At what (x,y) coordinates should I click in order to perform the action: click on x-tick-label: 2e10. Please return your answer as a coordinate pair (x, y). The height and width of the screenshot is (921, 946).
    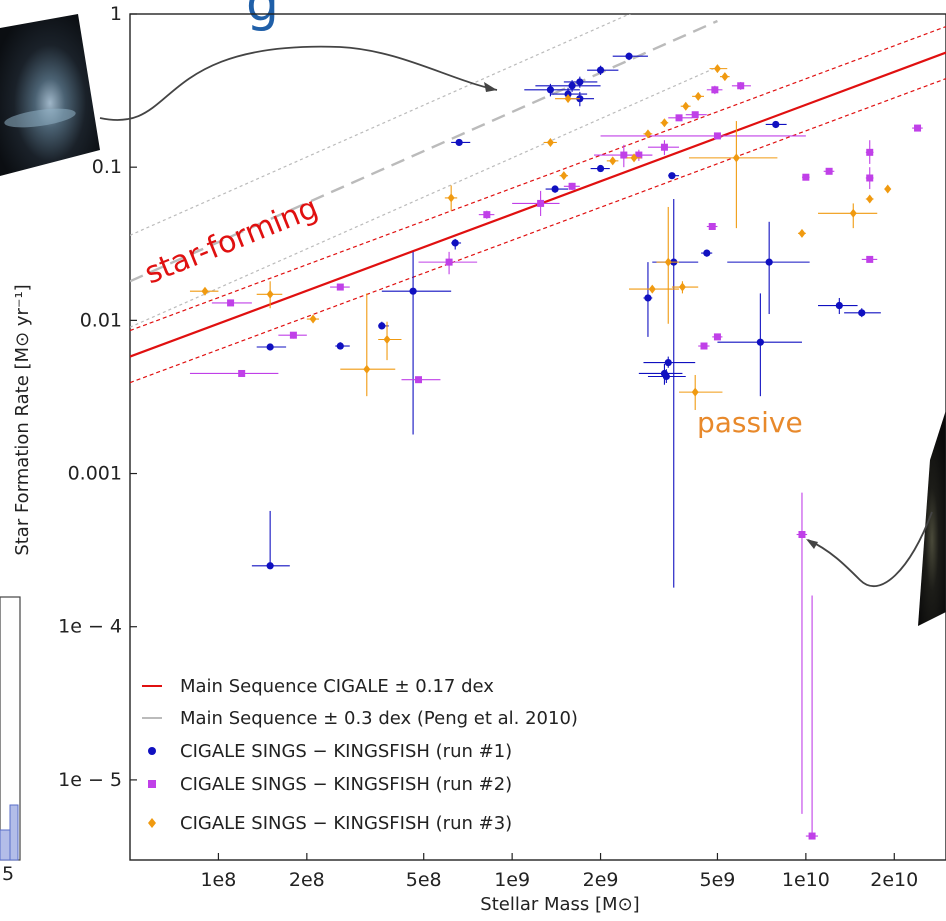
    Looking at the image, I should click on (894, 880).